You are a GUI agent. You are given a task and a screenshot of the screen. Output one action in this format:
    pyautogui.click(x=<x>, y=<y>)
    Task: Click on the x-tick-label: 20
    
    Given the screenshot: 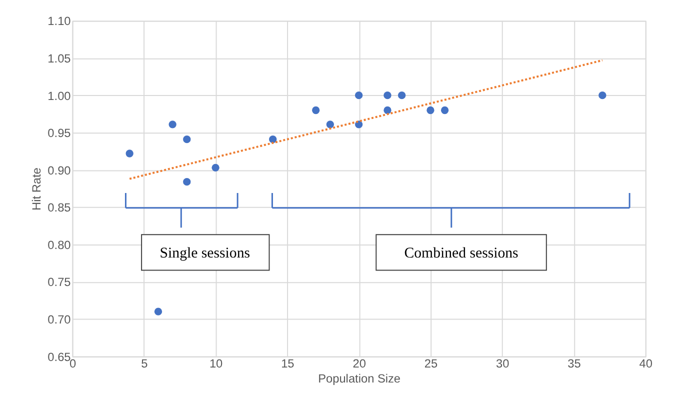 What is the action you would take?
    pyautogui.click(x=359, y=363)
    